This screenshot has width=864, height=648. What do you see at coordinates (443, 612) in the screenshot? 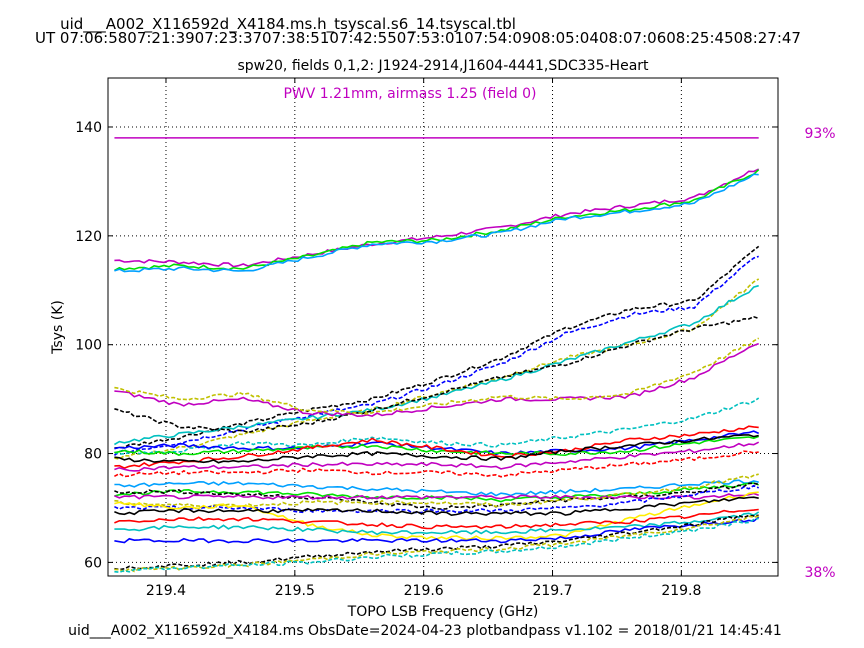
I see `x-axis-label: TOPO LSB Frequency (GHz)` at bounding box center [443, 612].